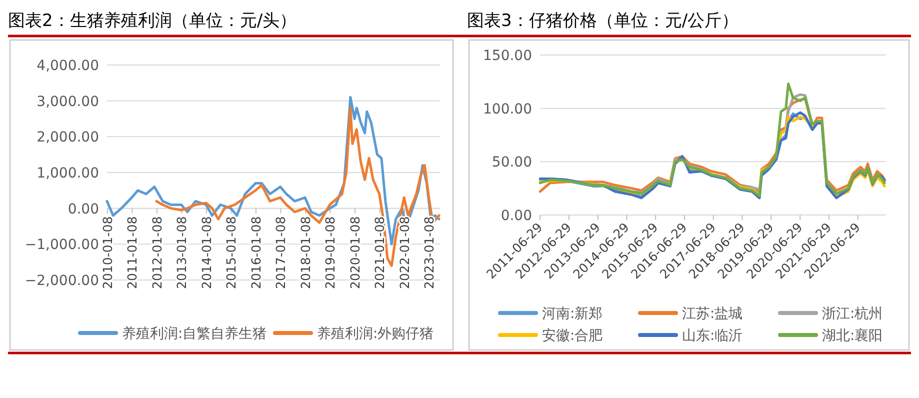 The image size is (919, 398). What do you see at coordinates (512, 162) in the screenshot?
I see `y-tick-label: 50.00` at bounding box center [512, 162].